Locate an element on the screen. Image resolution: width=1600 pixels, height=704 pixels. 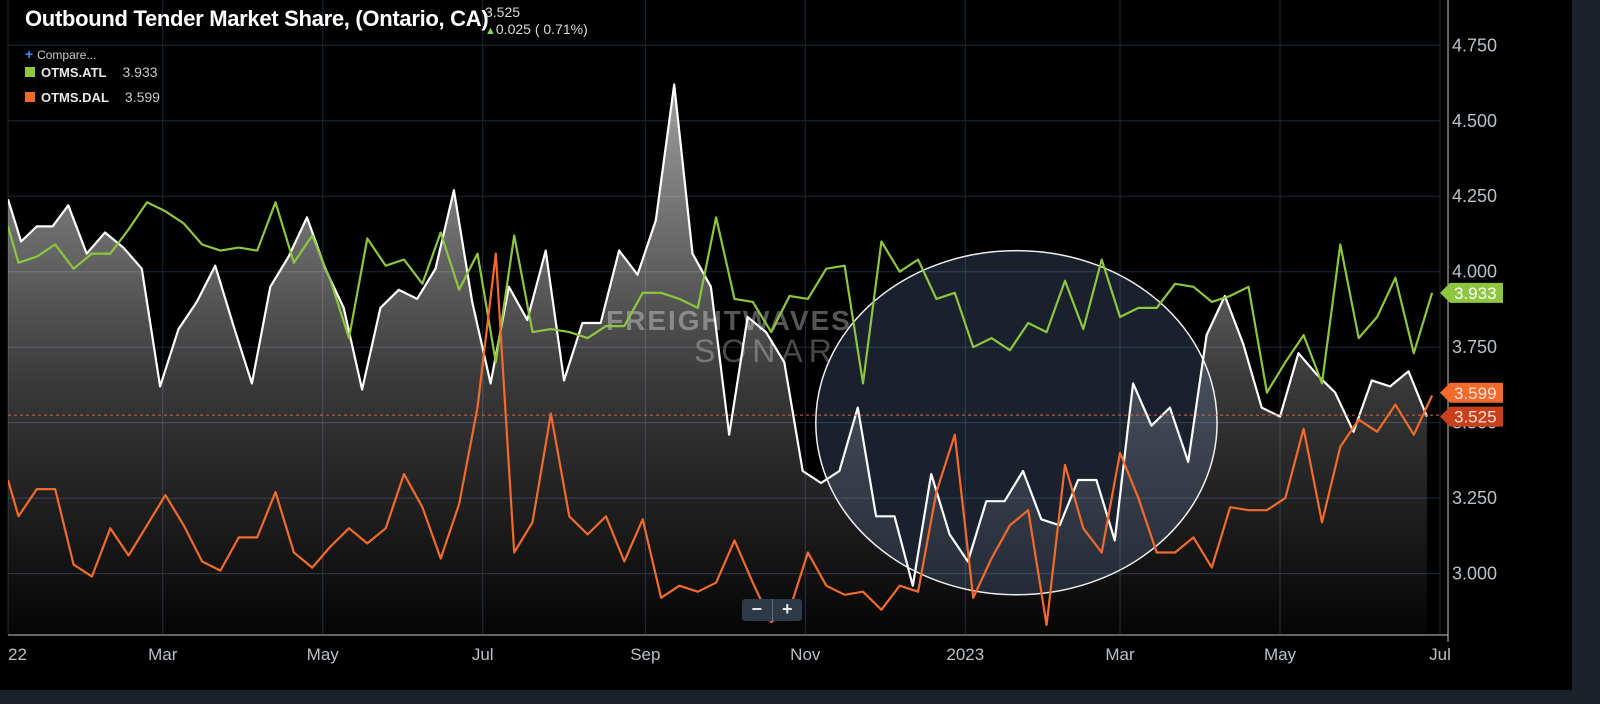
highlight-ellipse is located at coordinates (1016, 422).